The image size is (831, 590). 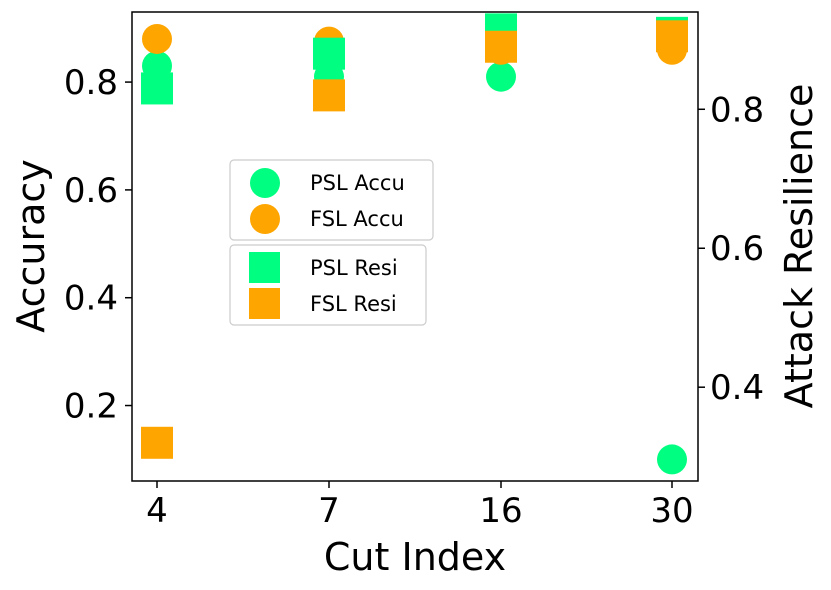 What do you see at coordinates (264, 303) in the screenshot?
I see `legend-fsl-resi-marker` at bounding box center [264, 303].